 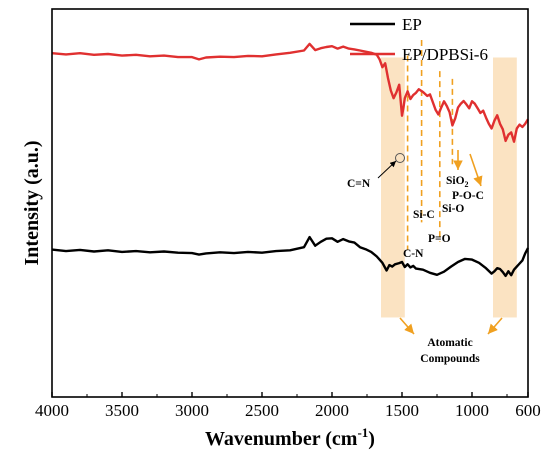 I want to click on x-tick-label-3500: 3500, so click(x=122, y=410).